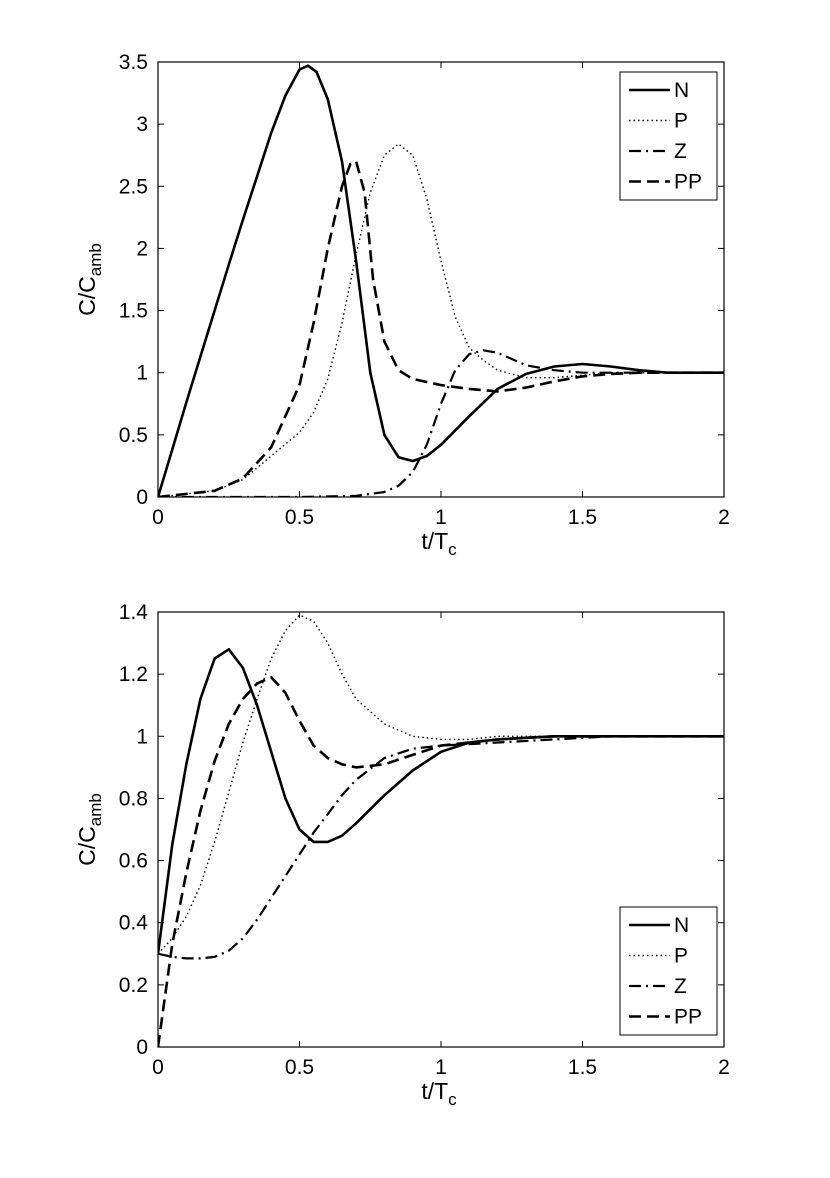 The width and height of the screenshot is (830, 1178). Describe the element at coordinates (133, 435) in the screenshot. I see `y-tick-label: 0.5` at that location.